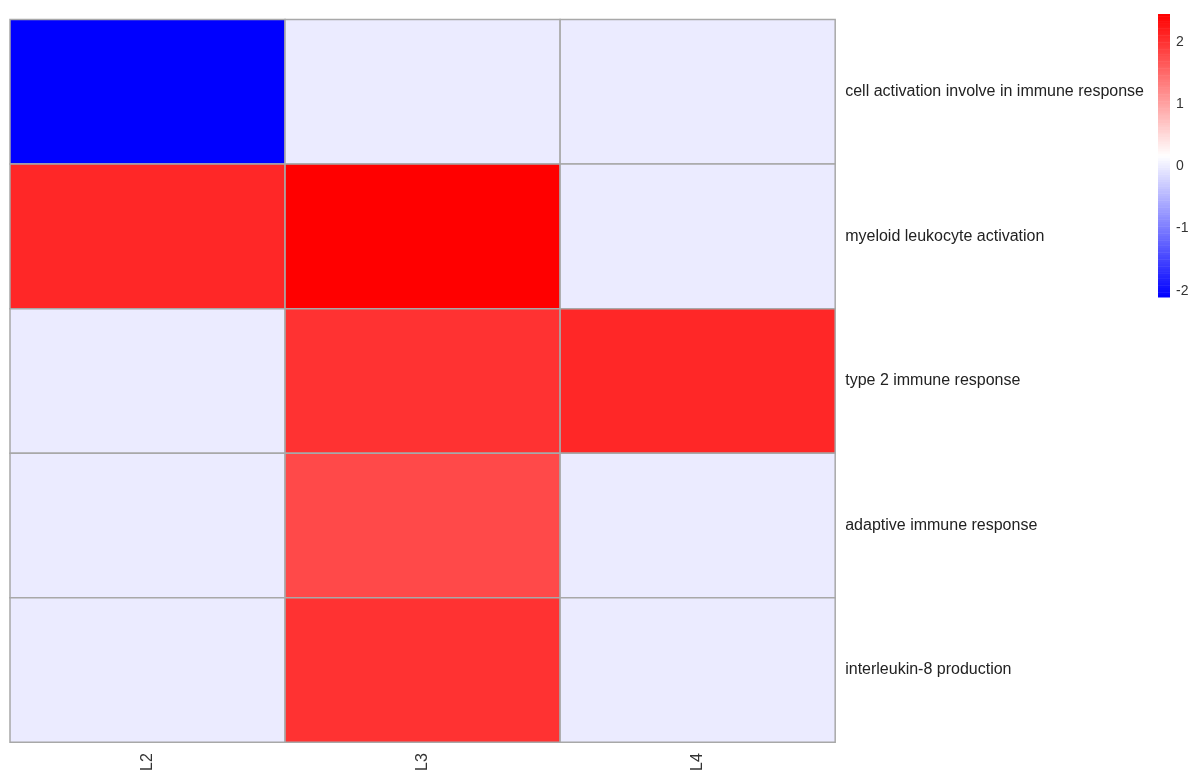 The height and width of the screenshot is (782, 1204). What do you see at coordinates (928, 669) in the screenshot?
I see `y-tick-label: interleukin-8 production` at bounding box center [928, 669].